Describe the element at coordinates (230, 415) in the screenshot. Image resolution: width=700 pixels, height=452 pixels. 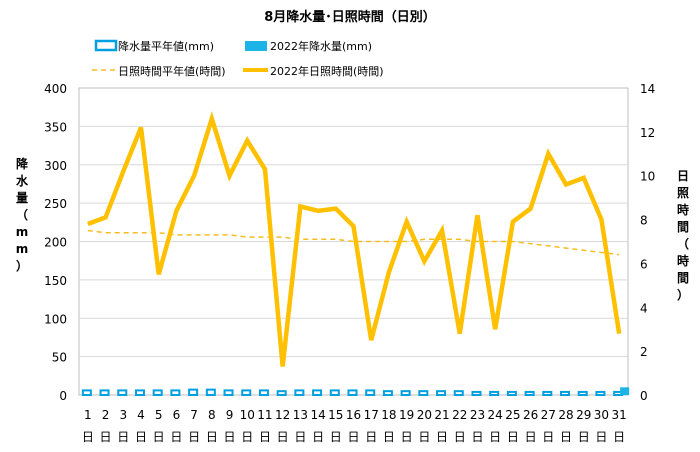
I see `x-tick-label: 9` at that location.